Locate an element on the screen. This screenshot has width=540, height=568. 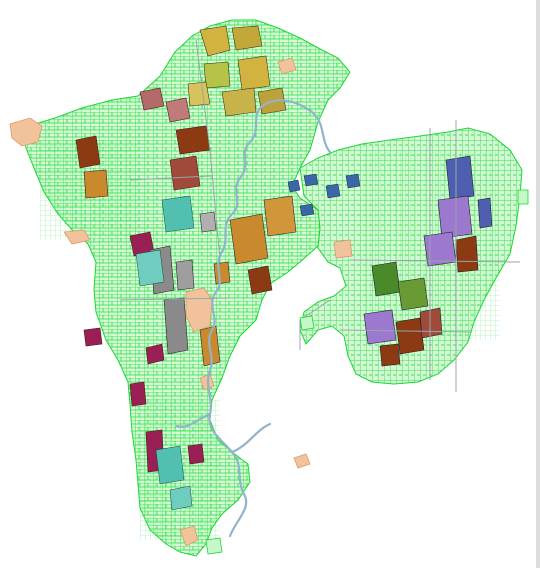
teal-cluster is located at coordinates (165, 353).